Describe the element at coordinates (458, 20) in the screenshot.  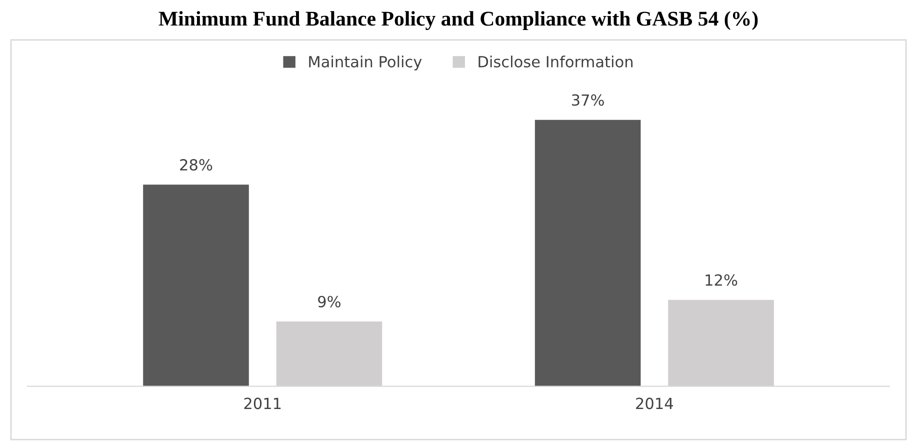
I see `chart-title: Minimum Fund Balance Policy and Compliance with GASB 54 (%)` at that location.